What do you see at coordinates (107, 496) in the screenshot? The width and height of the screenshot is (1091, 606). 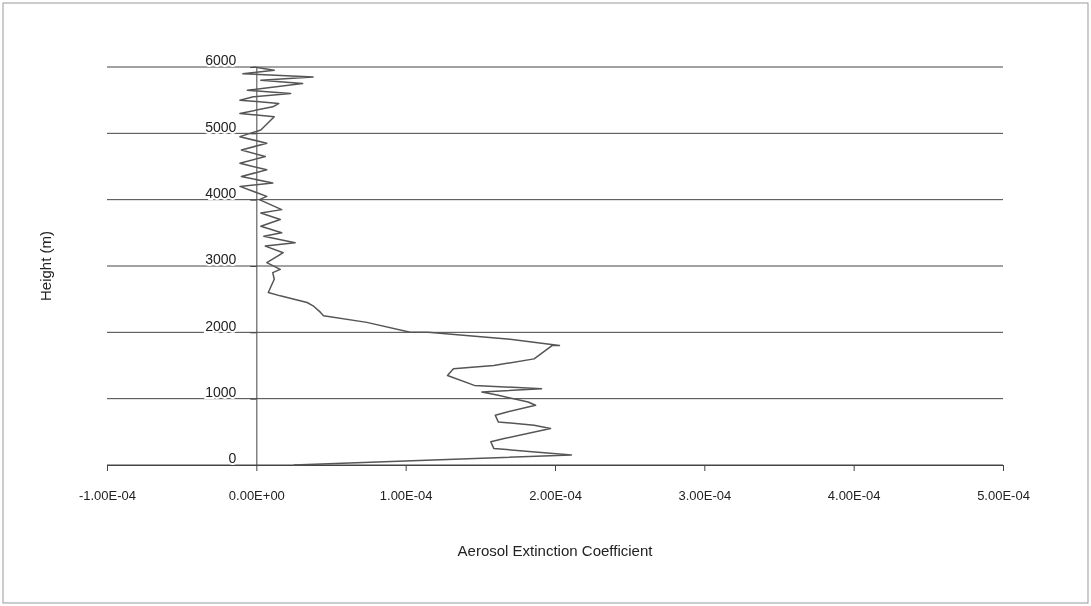 I see `x-tick-label: -1.00E-04` at bounding box center [107, 496].